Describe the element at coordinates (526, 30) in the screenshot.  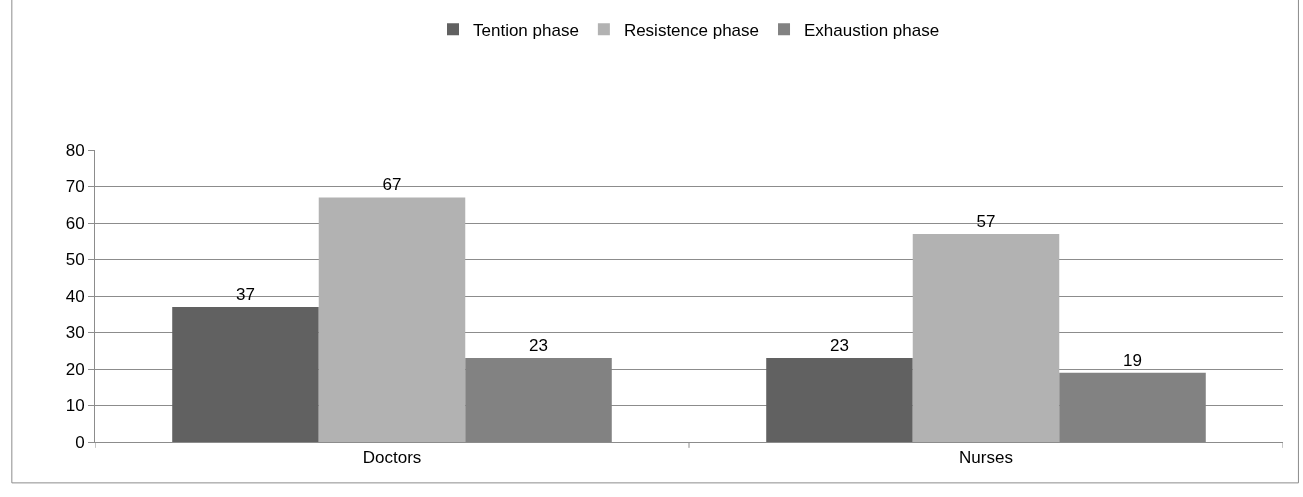
I see `legend-label: Tention phase` at that location.